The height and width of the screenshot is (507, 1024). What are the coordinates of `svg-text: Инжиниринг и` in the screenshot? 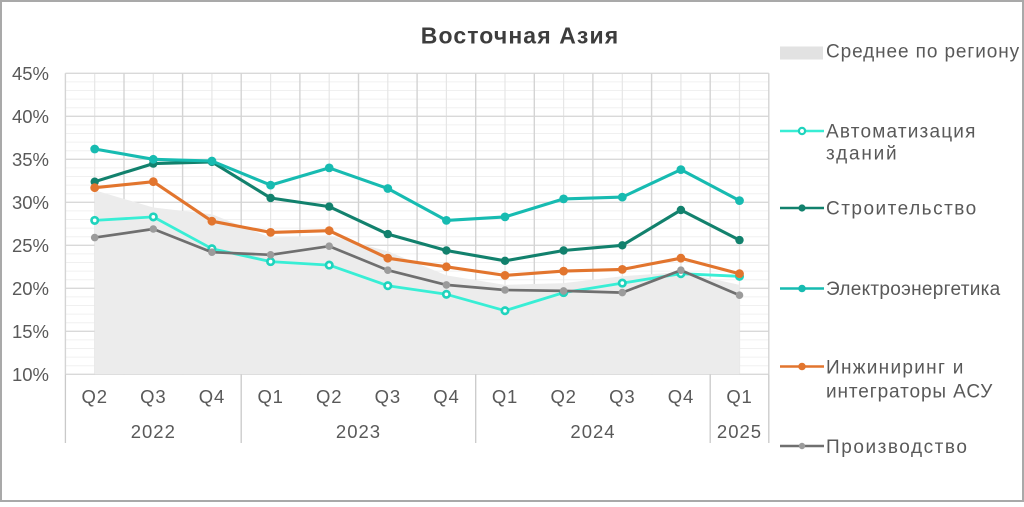 It's located at (895, 367).